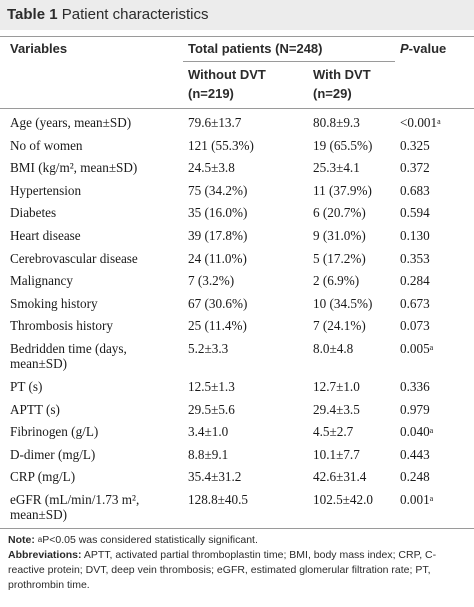  I want to click on pvalue-value: 0.130, so click(415, 235).